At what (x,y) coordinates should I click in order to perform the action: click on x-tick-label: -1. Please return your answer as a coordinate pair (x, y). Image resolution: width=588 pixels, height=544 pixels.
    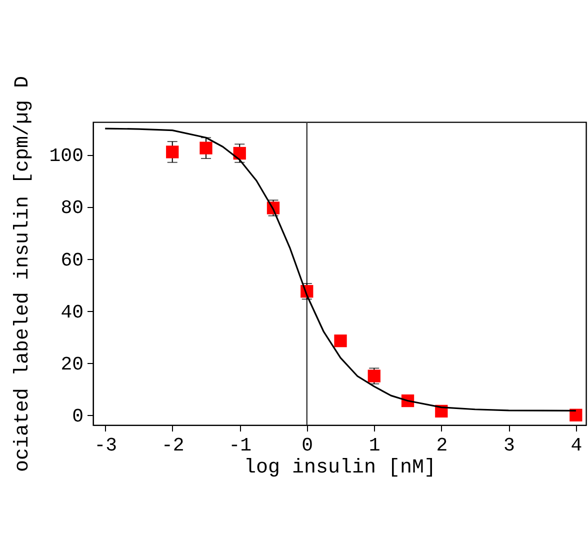
    Looking at the image, I should click on (240, 445).